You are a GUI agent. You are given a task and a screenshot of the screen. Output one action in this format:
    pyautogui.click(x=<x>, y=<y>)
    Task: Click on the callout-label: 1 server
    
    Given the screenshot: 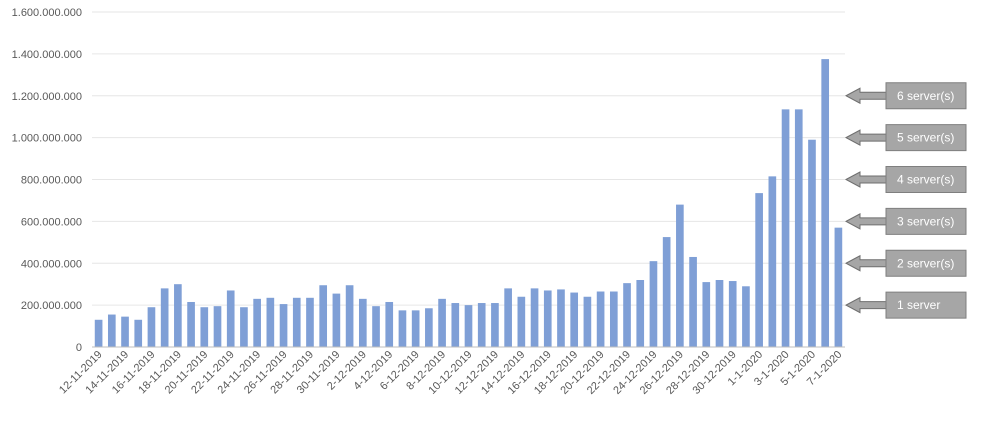 What is the action you would take?
    pyautogui.click(x=918, y=305)
    